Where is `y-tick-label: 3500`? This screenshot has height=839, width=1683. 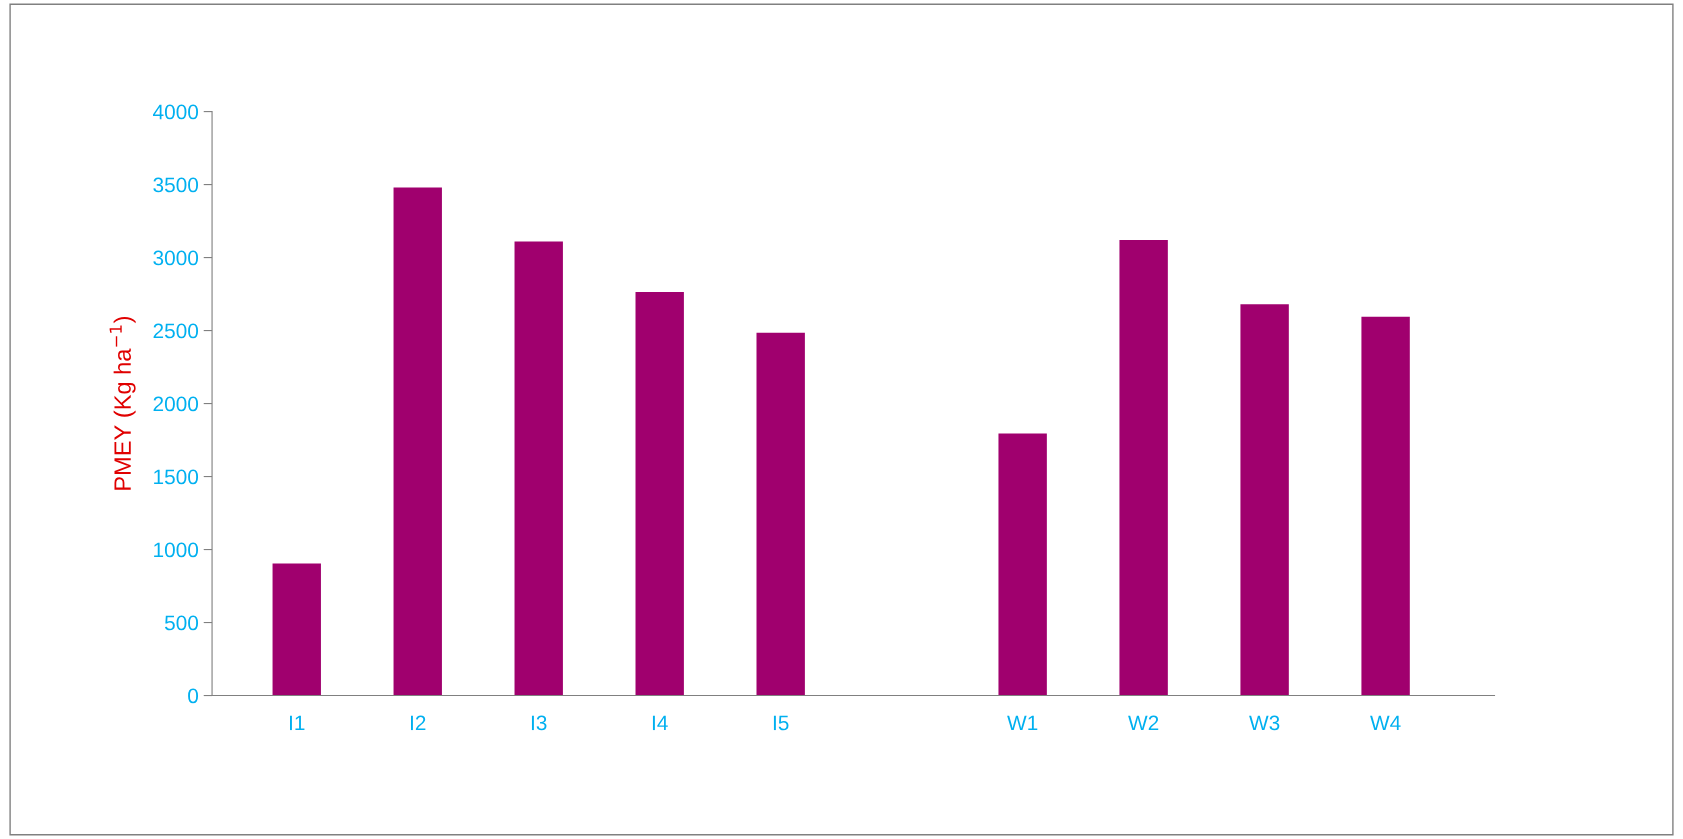 y-tick-label: 3500 is located at coordinates (176, 185).